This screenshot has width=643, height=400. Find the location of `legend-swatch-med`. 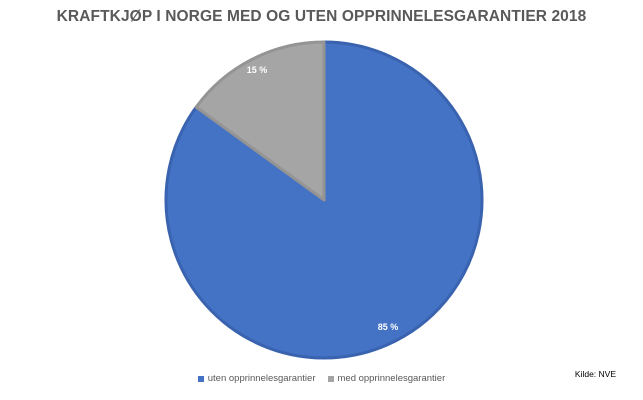

legend-swatch-med is located at coordinates (330, 378).